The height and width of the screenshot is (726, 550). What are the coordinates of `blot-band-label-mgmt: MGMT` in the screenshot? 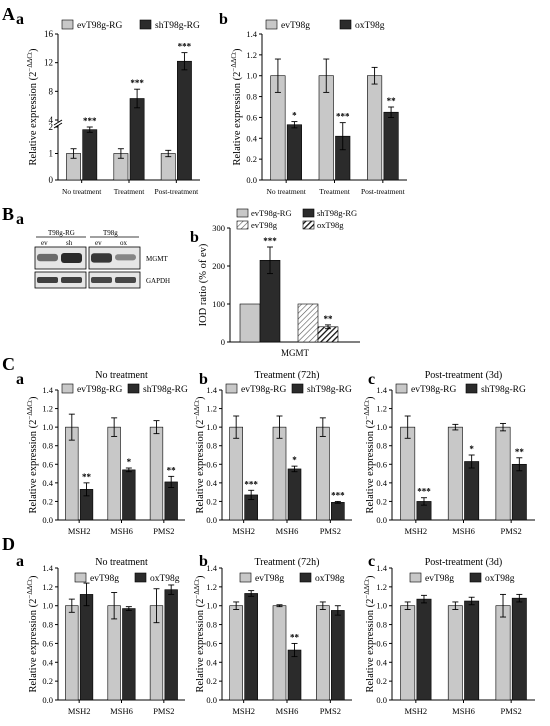 It's located at (157, 259).